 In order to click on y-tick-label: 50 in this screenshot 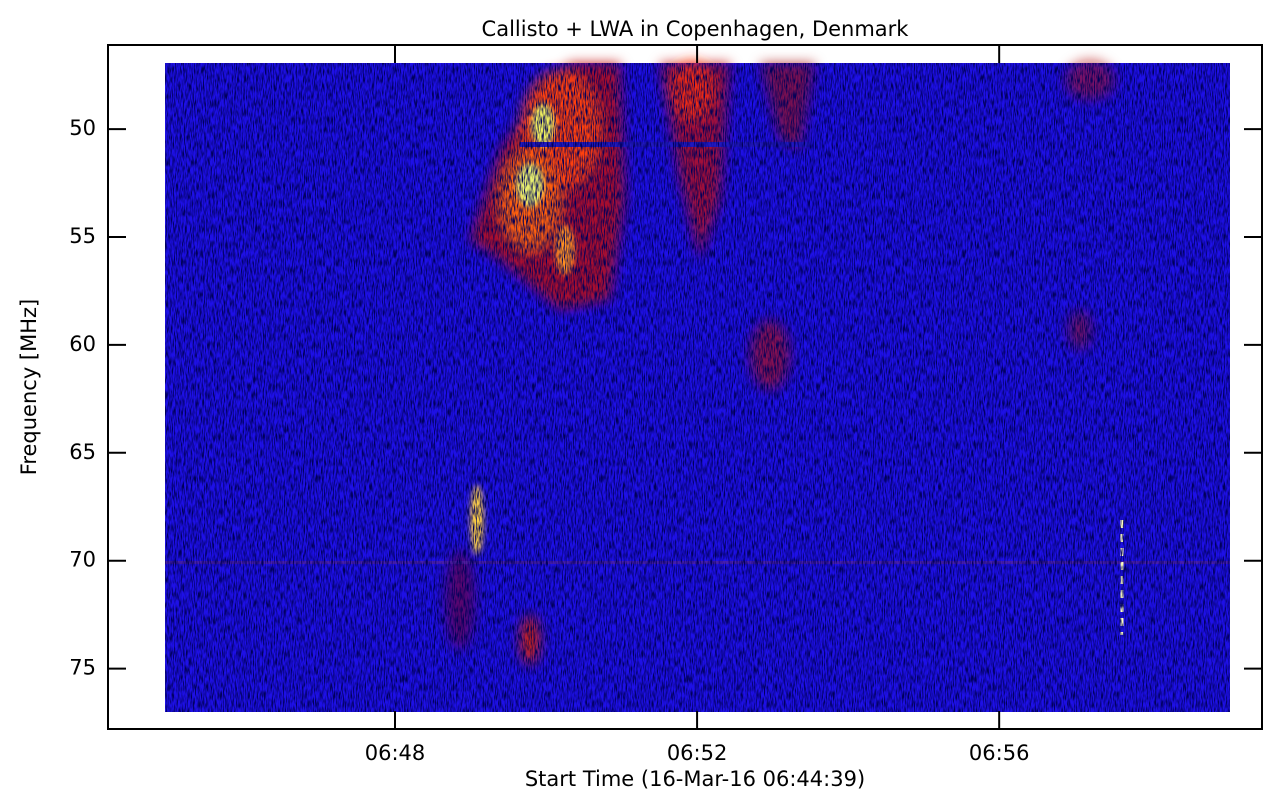, I will do `click(82, 128)`.